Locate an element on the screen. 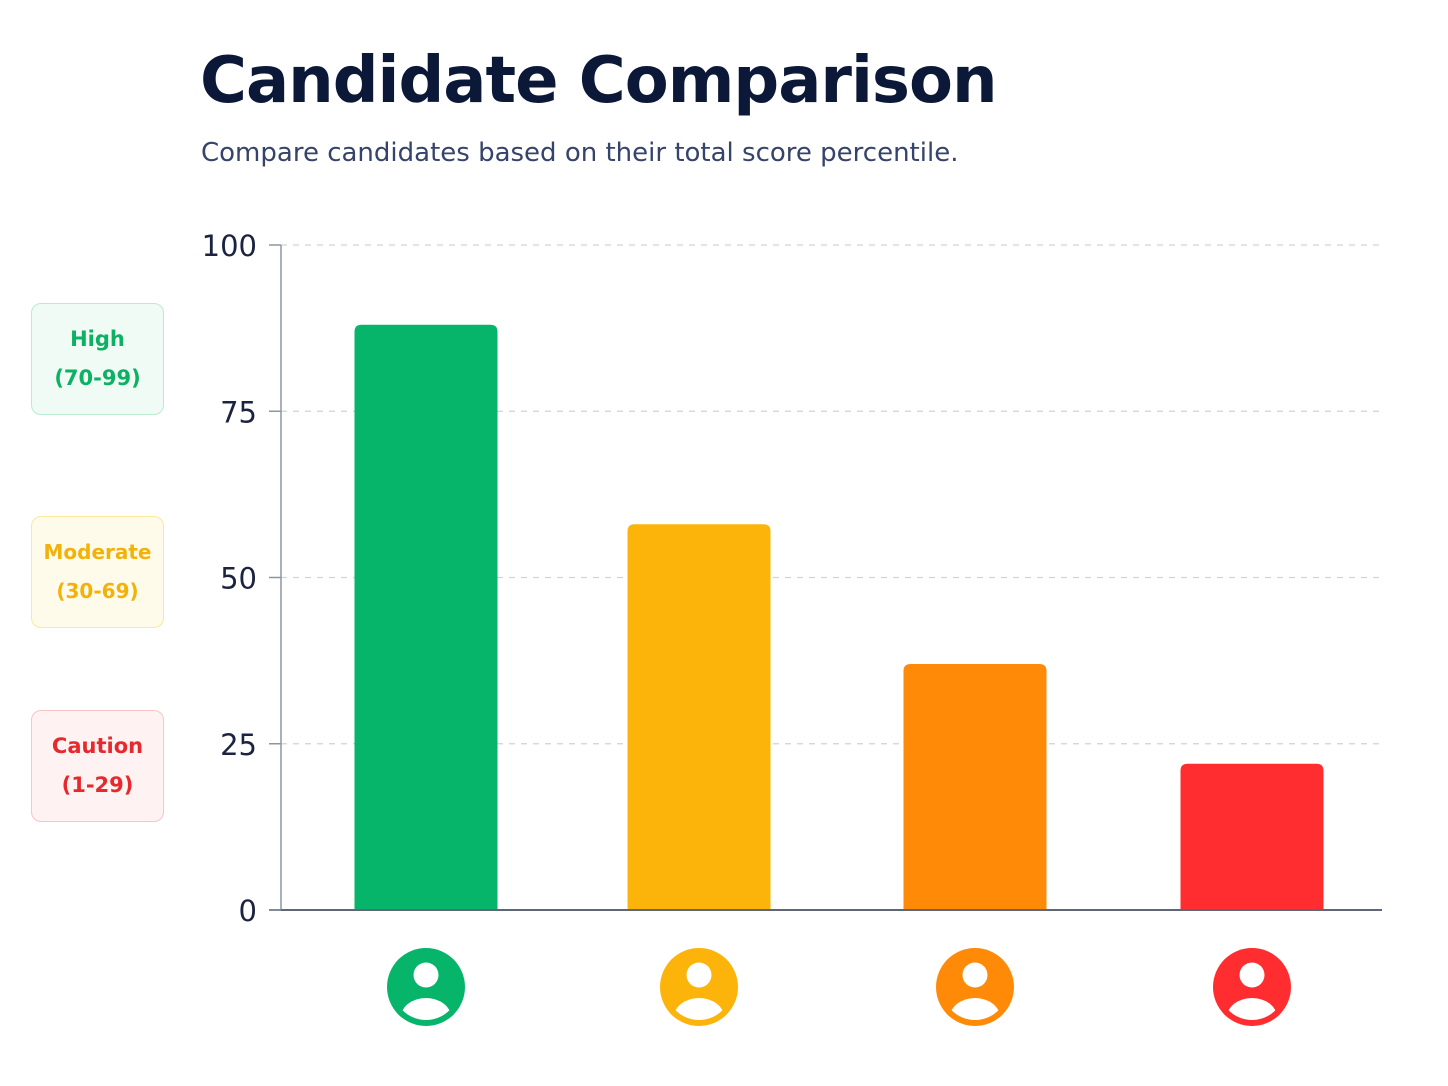 Image resolution: width=1448 pixels, height=1086 pixels. y-tick-label: 0 is located at coordinates (248, 911).